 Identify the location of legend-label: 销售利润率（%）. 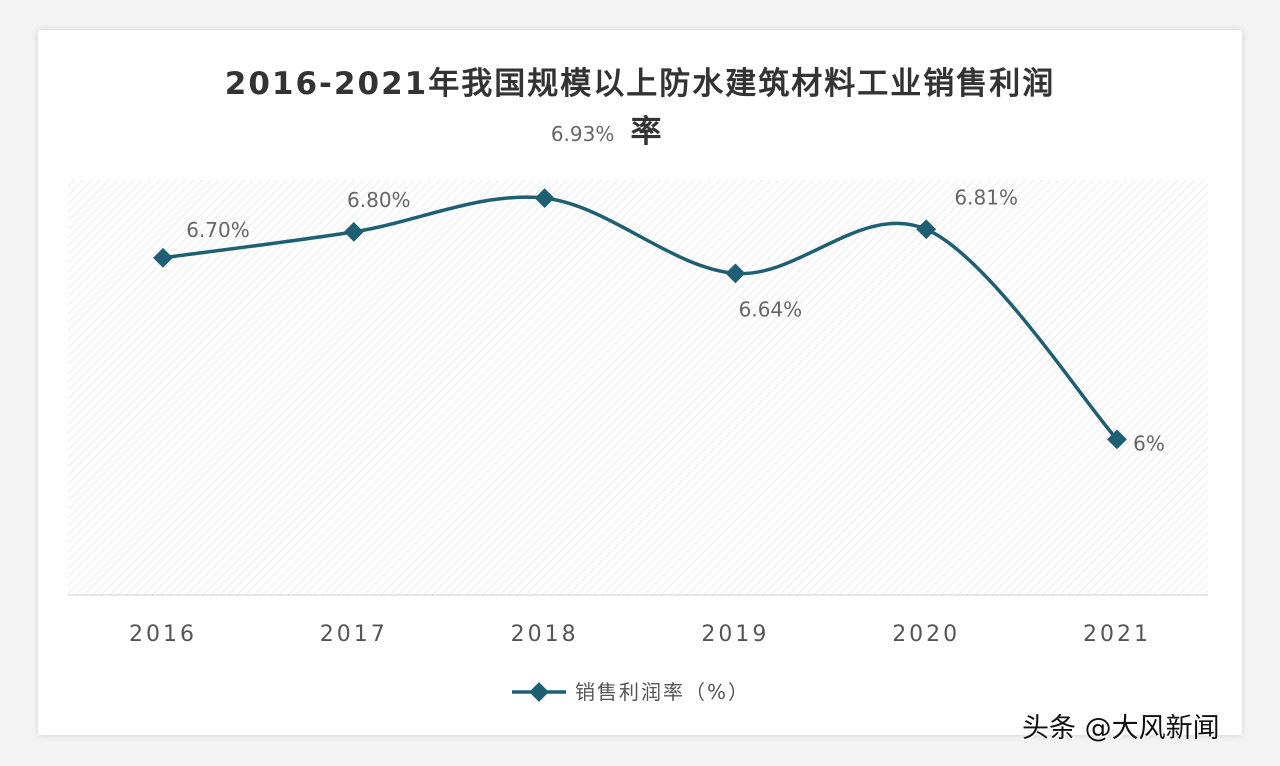
(662, 692).